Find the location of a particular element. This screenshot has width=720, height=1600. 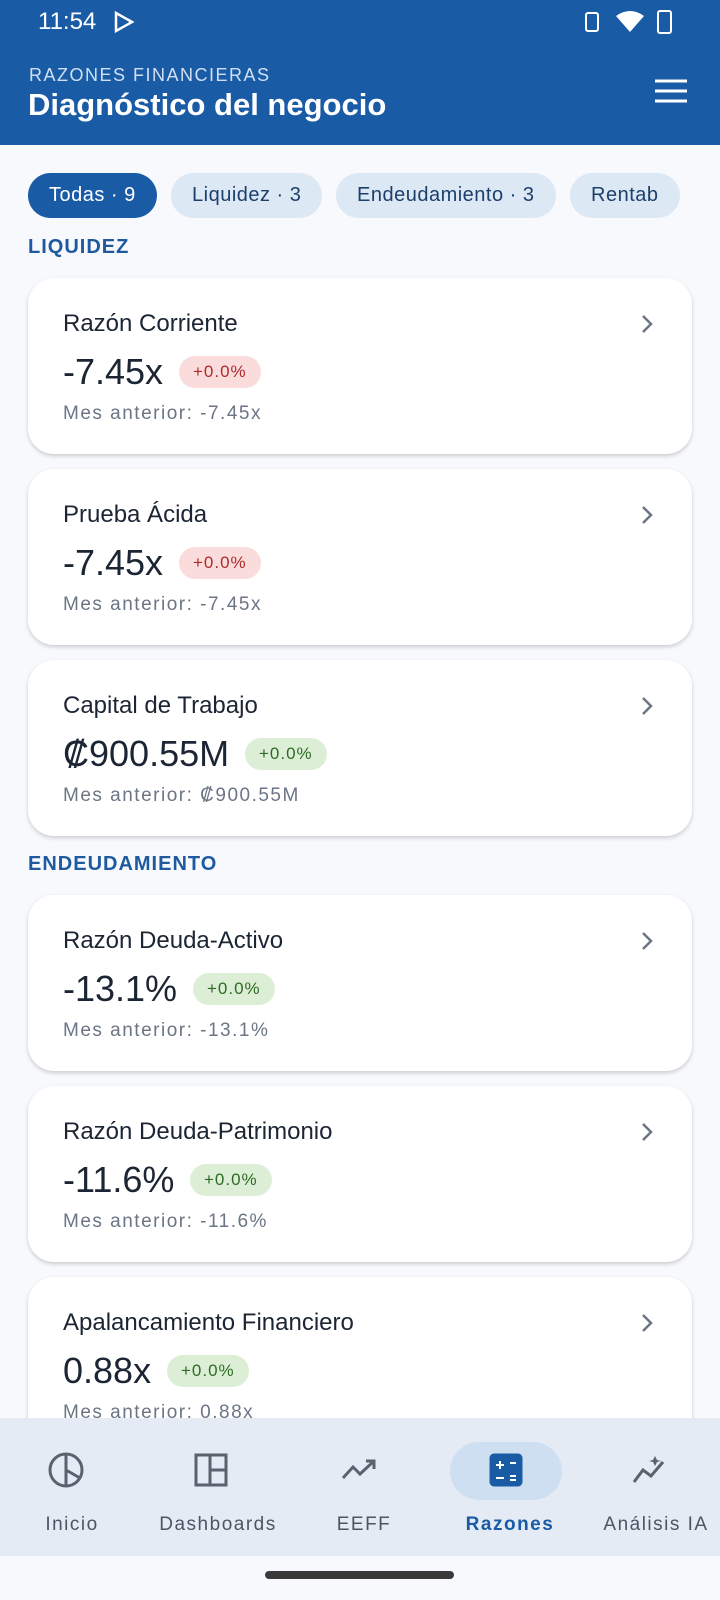

nav-item: EEFF is located at coordinates (364, 1524).